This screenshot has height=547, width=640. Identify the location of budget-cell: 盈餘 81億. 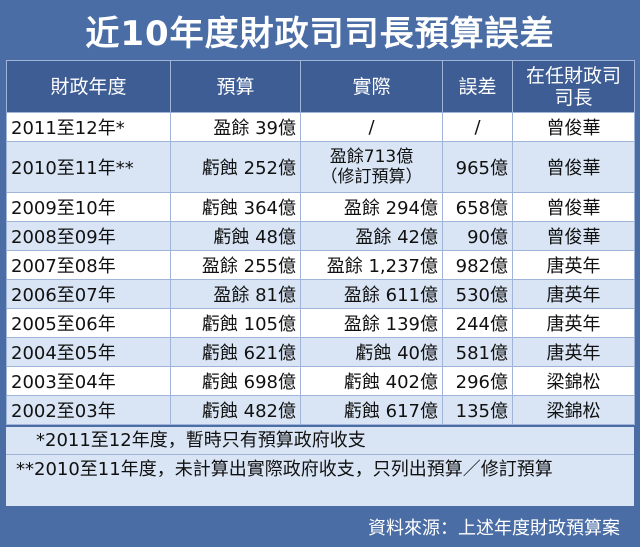
(235, 294).